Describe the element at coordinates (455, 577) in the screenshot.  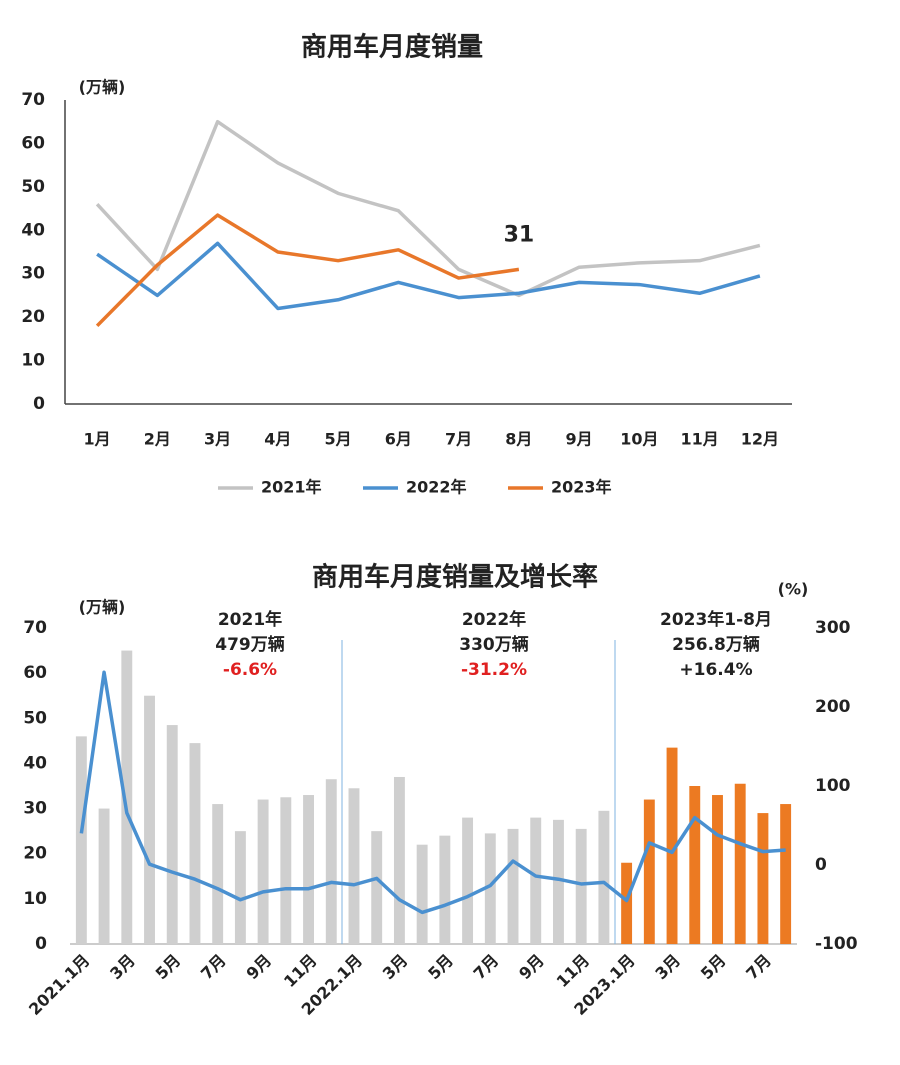
I see `chart-title: 商用车月度销量及增长率` at that location.